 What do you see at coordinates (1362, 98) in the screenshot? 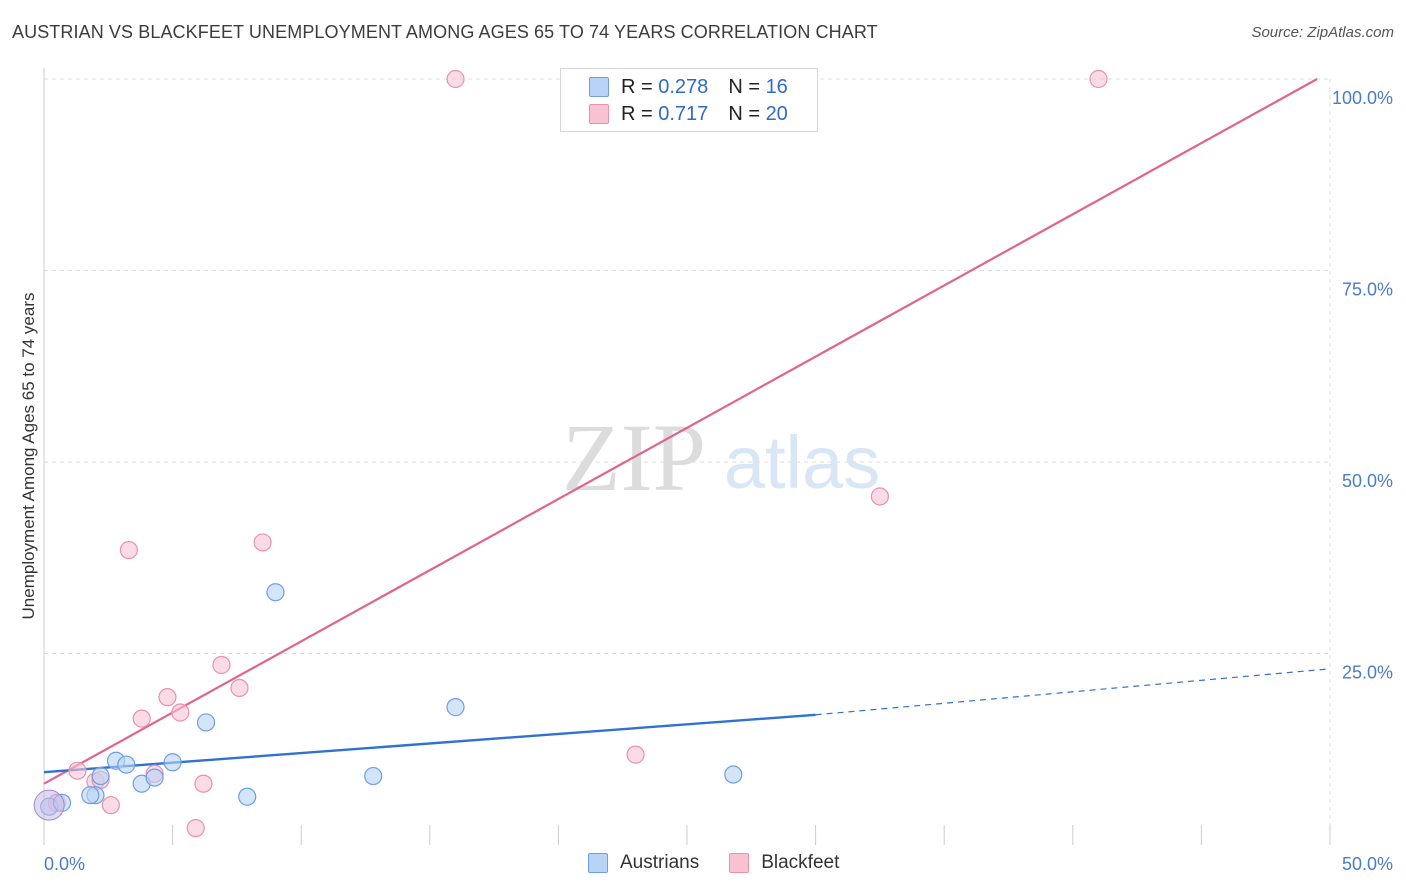
I see `y-tick-label: 100.0%` at bounding box center [1362, 98].